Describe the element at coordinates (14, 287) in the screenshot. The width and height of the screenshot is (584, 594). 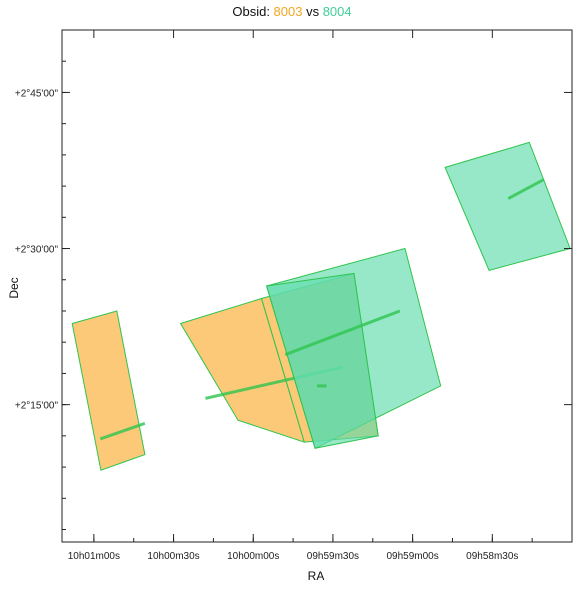
I see `y-axis-label: Dec` at that location.